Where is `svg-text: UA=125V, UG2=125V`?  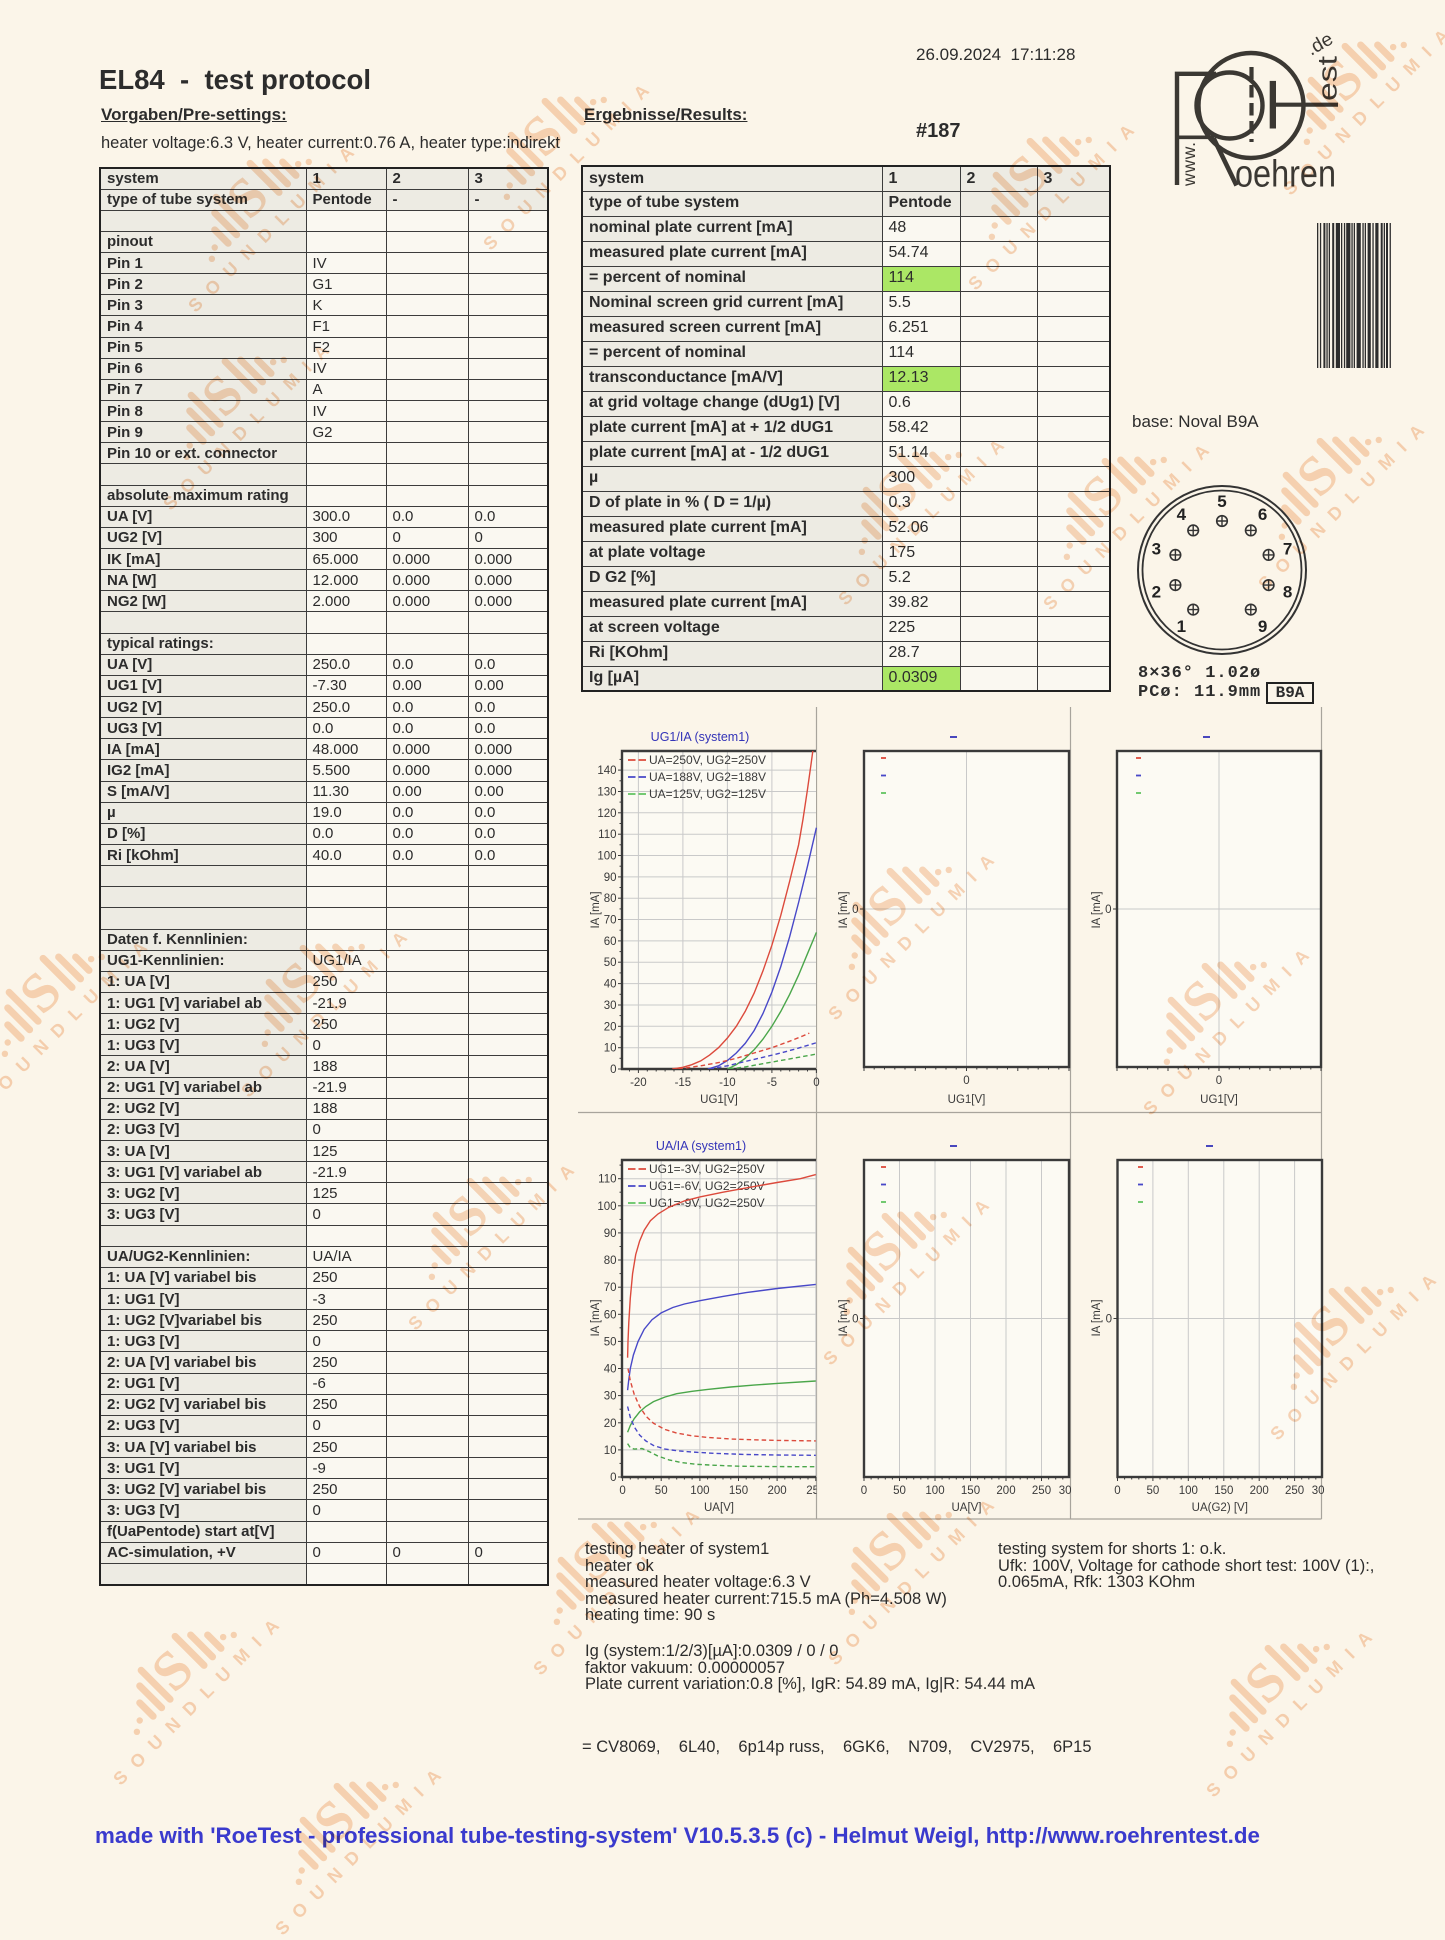 svg-text: UA=125V, UG2=125V is located at coordinates (707, 794).